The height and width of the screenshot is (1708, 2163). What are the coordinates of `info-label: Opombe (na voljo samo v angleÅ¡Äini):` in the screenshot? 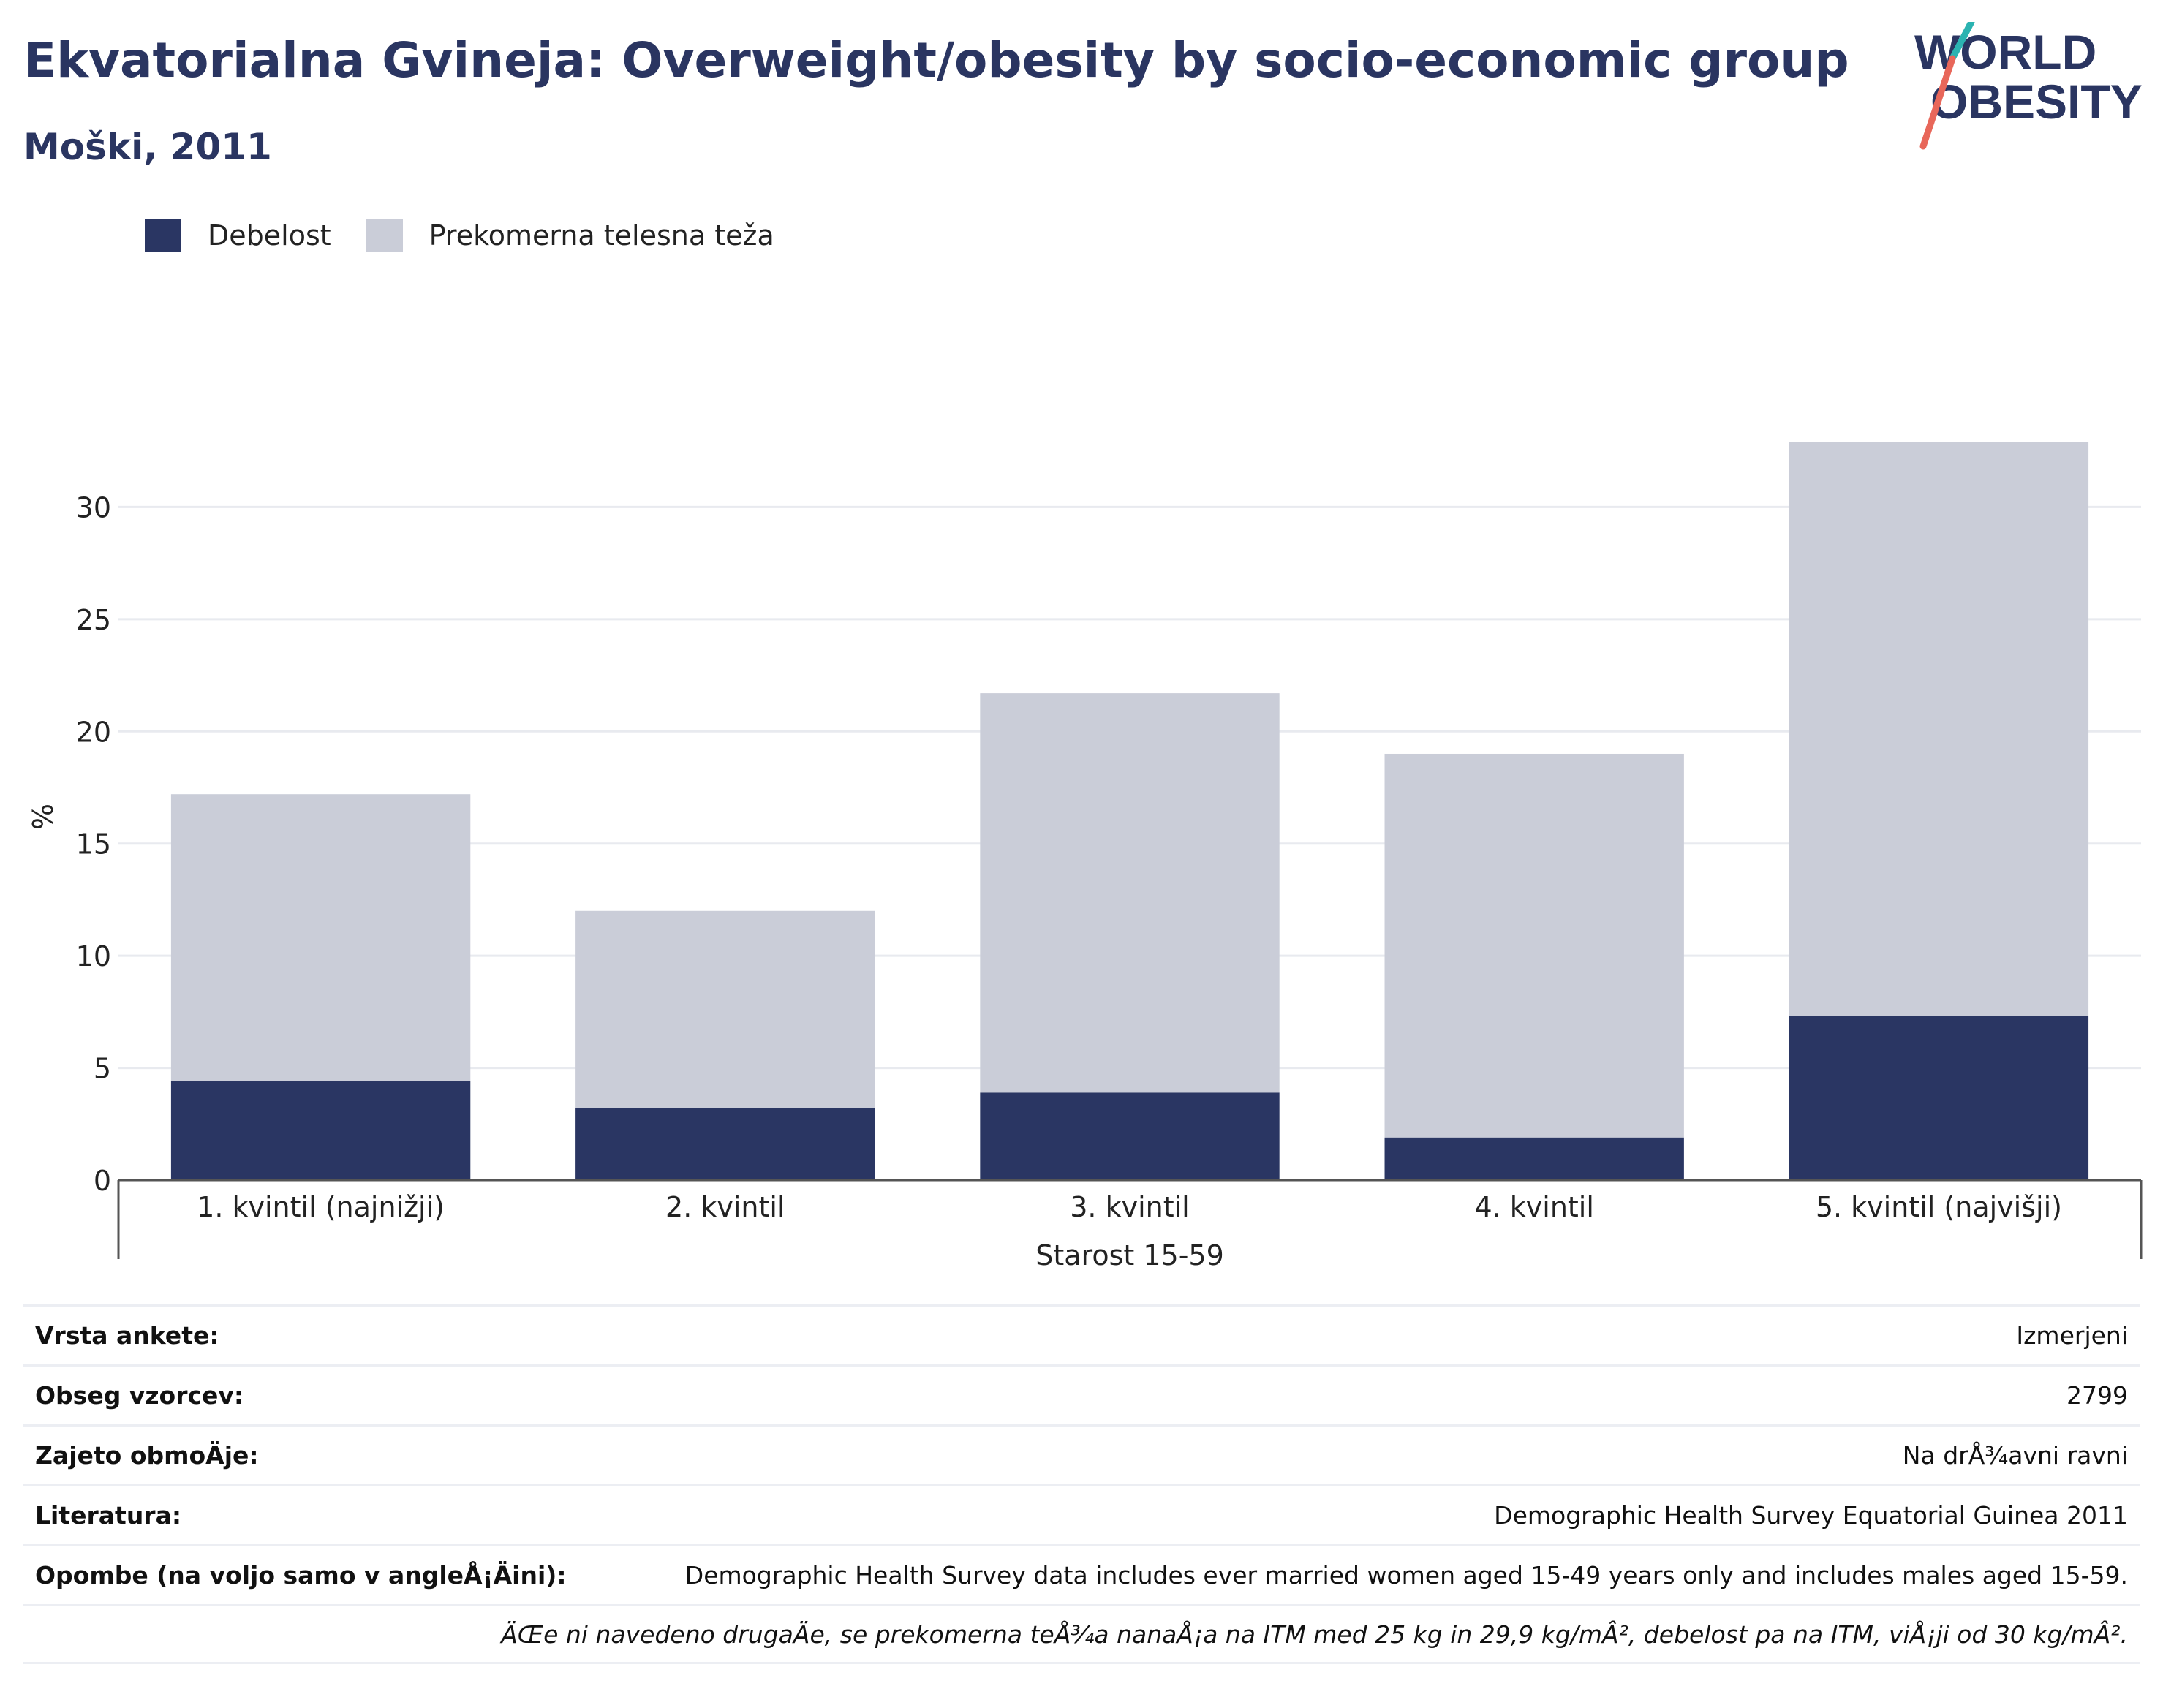 It's located at (301, 1575).